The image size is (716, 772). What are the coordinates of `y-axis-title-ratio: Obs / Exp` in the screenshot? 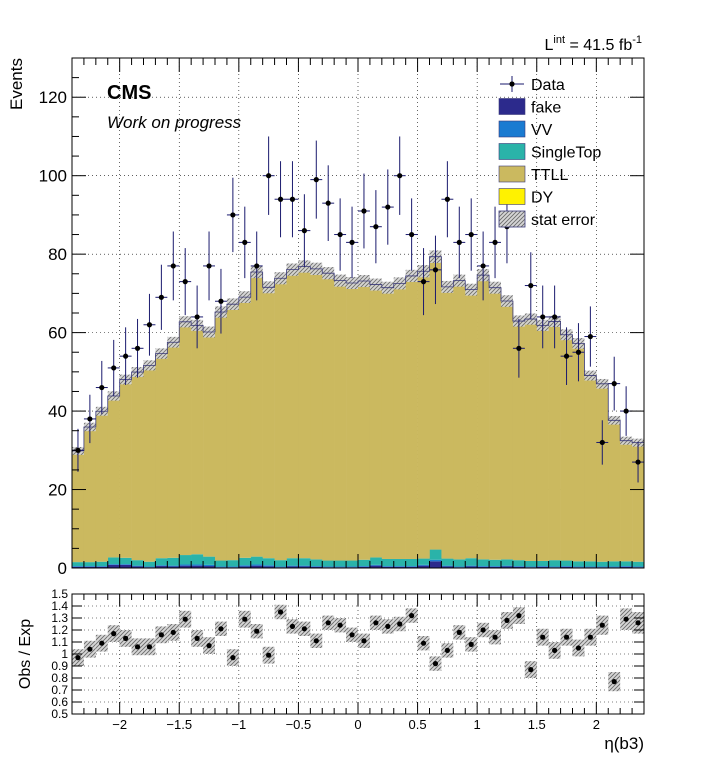 It's located at (25, 654).